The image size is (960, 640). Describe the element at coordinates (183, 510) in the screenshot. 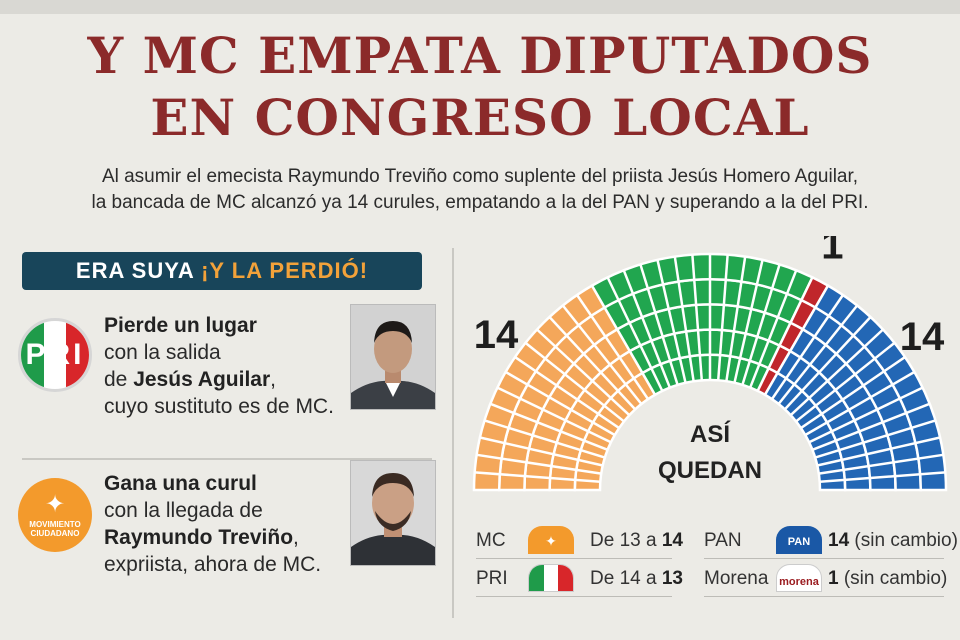

I see `mc-story-line-2: con la llegada de` at that location.